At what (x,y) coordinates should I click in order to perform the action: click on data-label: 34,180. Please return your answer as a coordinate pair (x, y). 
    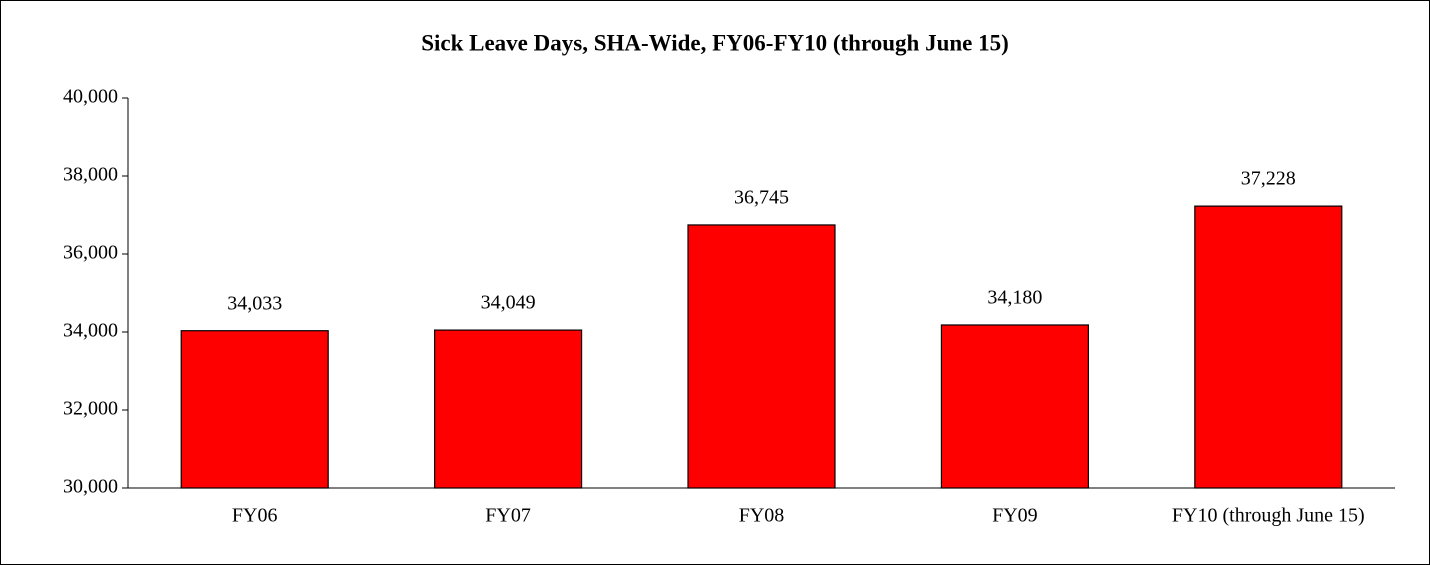
    Looking at the image, I should click on (1014, 298).